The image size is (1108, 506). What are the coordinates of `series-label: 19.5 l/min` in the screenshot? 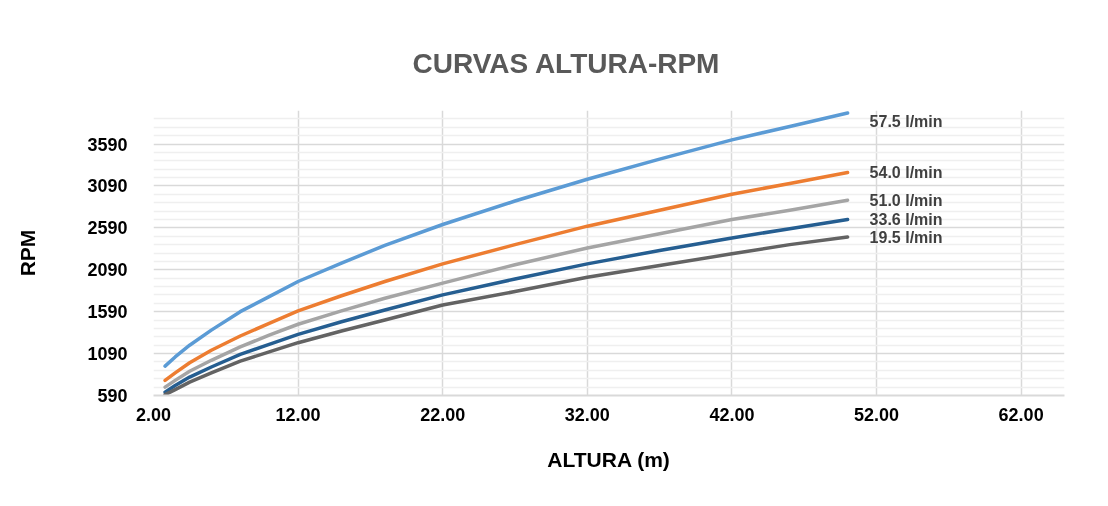 It's located at (906, 237).